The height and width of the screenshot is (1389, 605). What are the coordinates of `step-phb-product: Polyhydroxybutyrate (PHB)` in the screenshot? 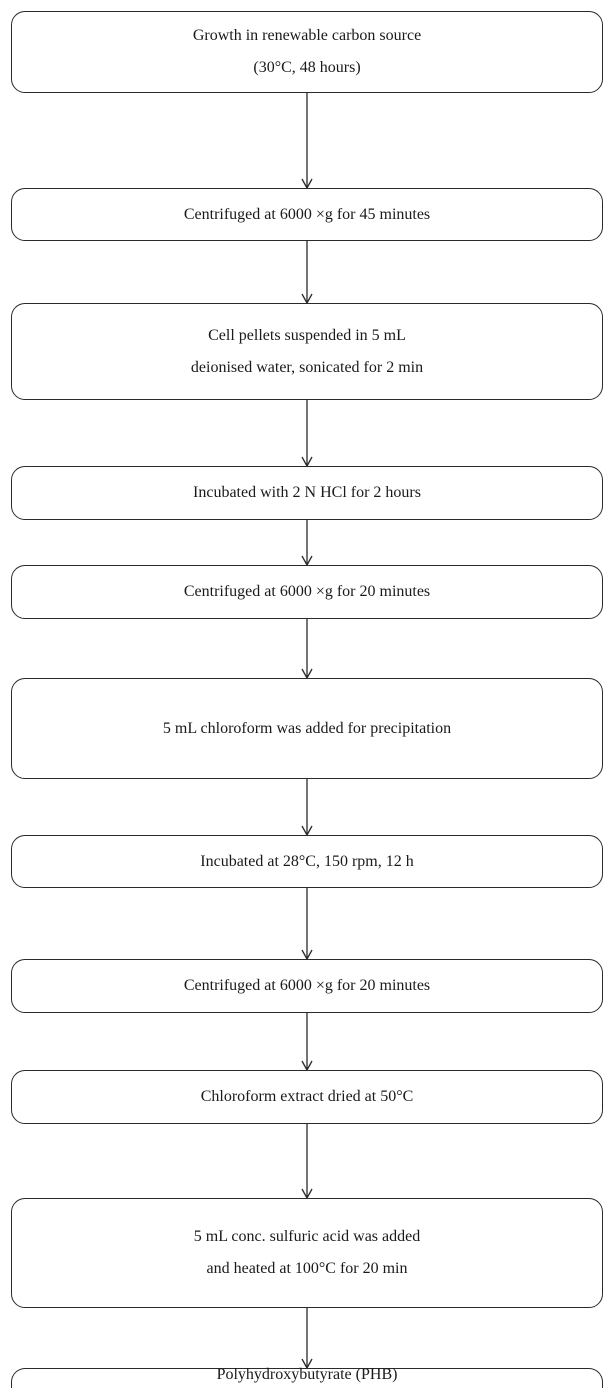 It's located at (307, 1377).